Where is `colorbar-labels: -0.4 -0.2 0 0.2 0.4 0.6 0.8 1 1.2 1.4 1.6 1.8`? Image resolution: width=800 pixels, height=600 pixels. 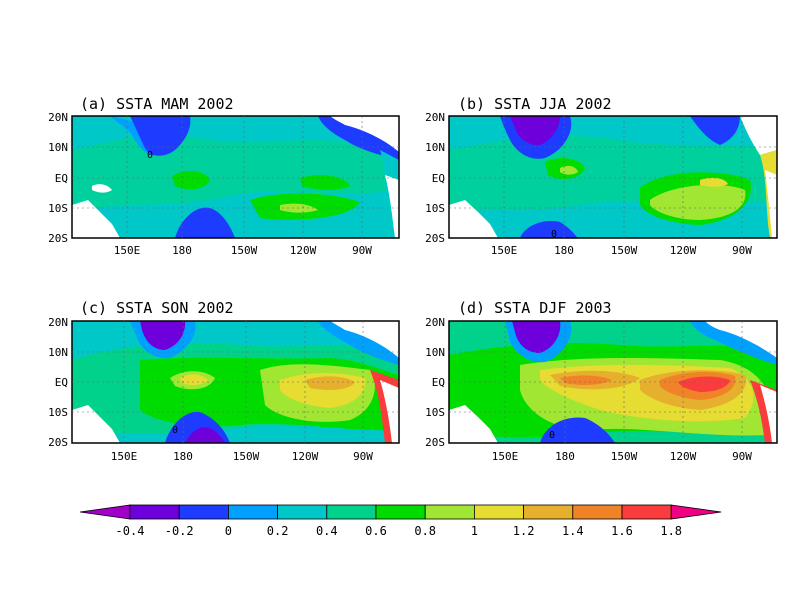
colorbar-labels: -0.4 -0.2 0 0.2 0.4 0.6 0.8 1 1.2 1.4 1.6 1.8 is located at coordinates (399, 531).